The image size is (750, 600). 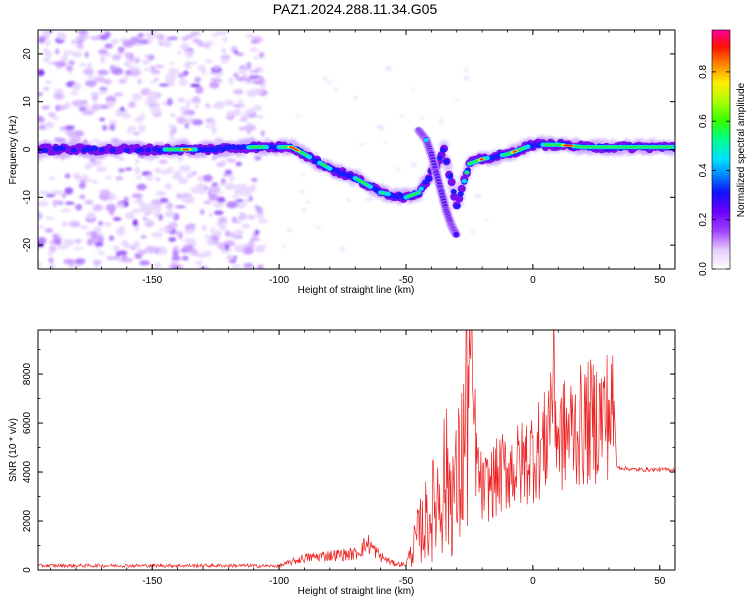 What do you see at coordinates (13, 450) in the screenshot?
I see `snr-y-axis-label: SNR (10 * v/v)` at bounding box center [13, 450].